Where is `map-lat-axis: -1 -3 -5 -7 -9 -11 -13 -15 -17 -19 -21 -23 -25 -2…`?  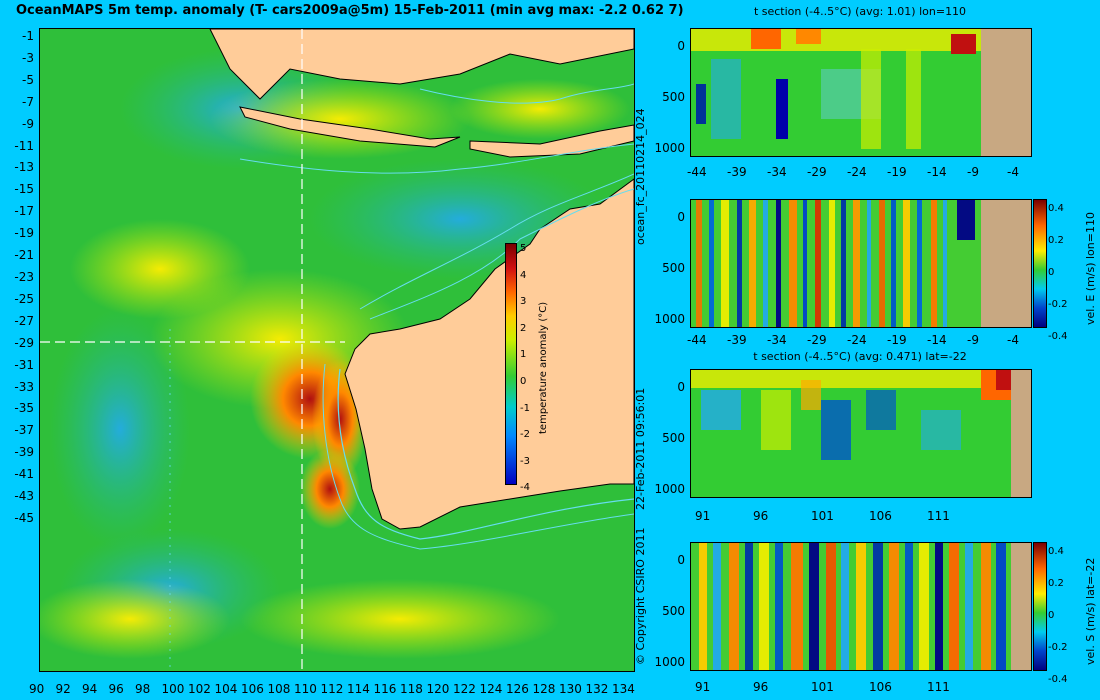 map-lat-axis: -1 -3 -5 -7 -9 -11 -13 -15 -17 -19 -21 -23 -25 -2… is located at coordinates (24, 277).